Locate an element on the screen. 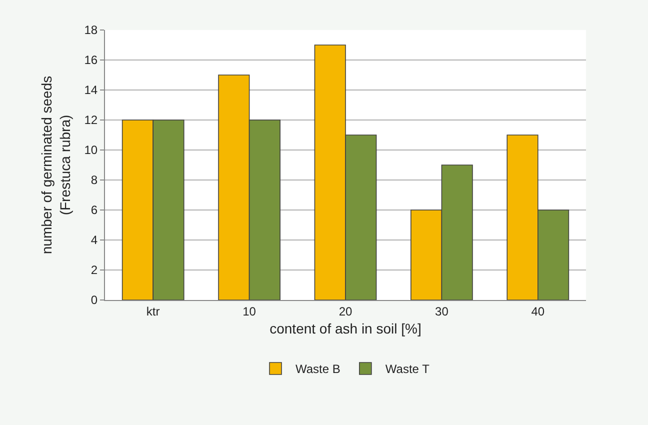 The height and width of the screenshot is (425, 648). y-tick-label: 10 is located at coordinates (91, 150).